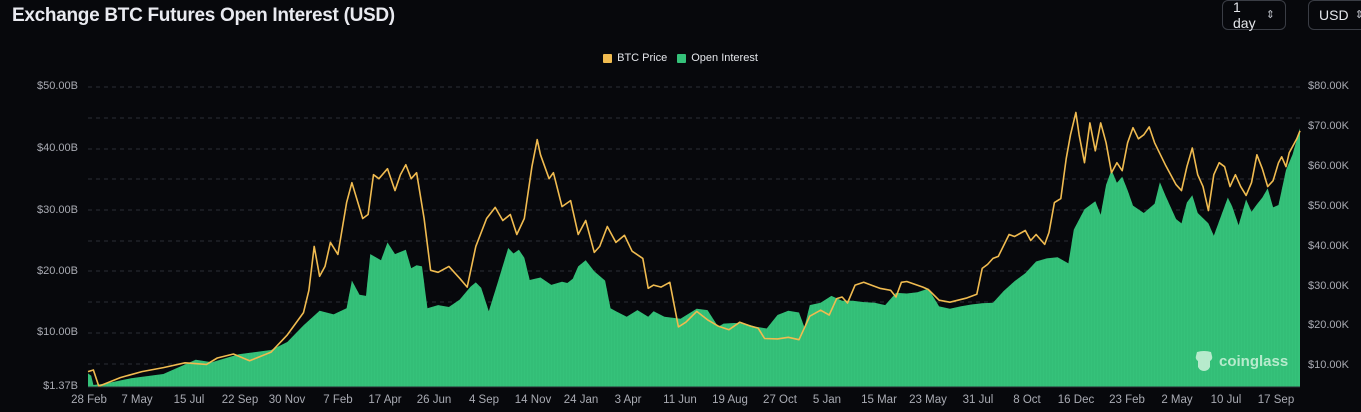 This screenshot has height=412, width=1361. What do you see at coordinates (338, 400) in the screenshot?
I see `x-tick-label: 7 Feb` at bounding box center [338, 400].